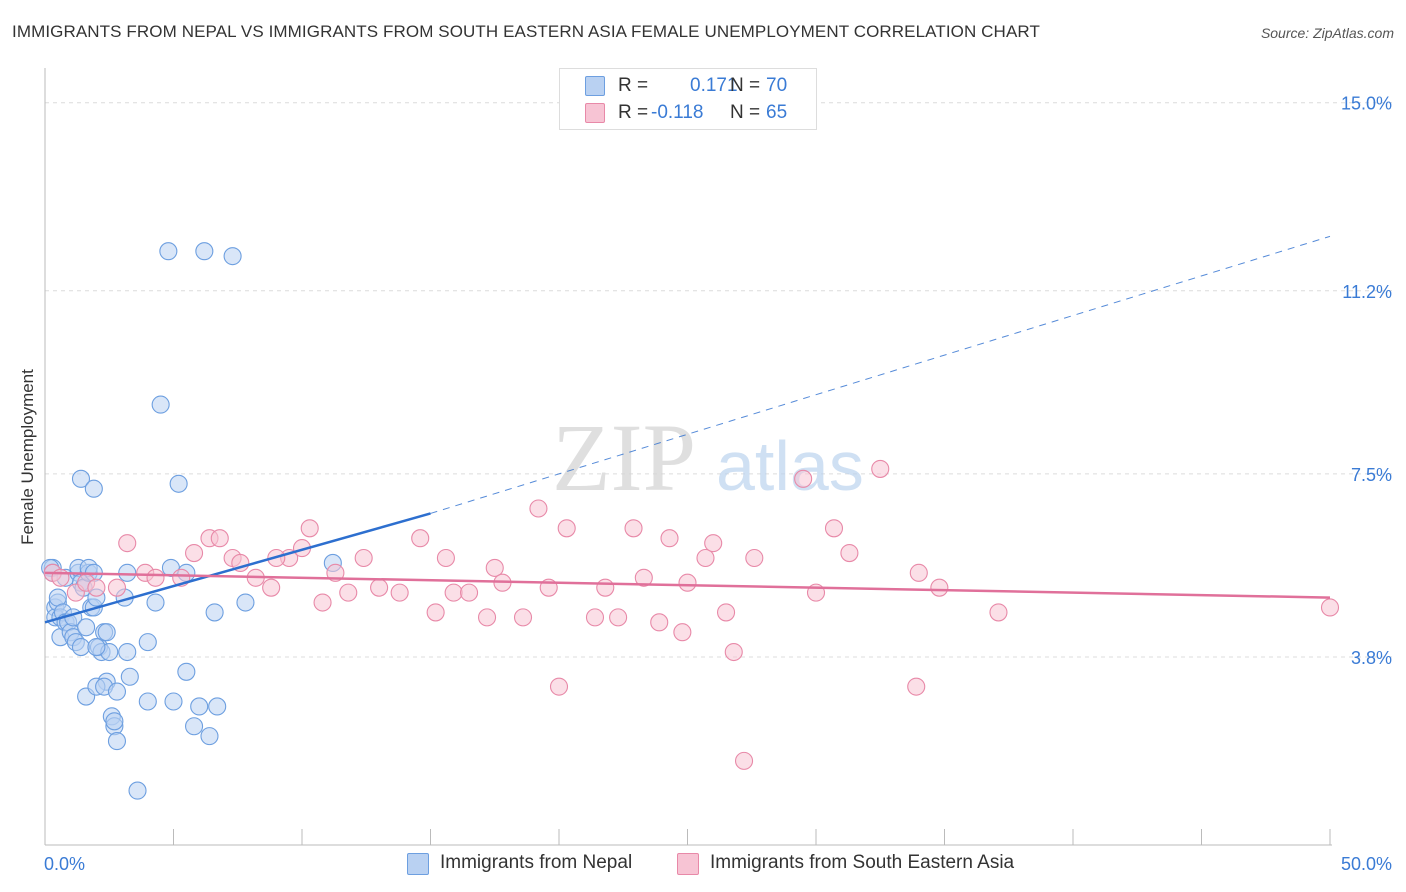  I want to click on x-tick-label-max: 50.0%, so click(1366, 864).